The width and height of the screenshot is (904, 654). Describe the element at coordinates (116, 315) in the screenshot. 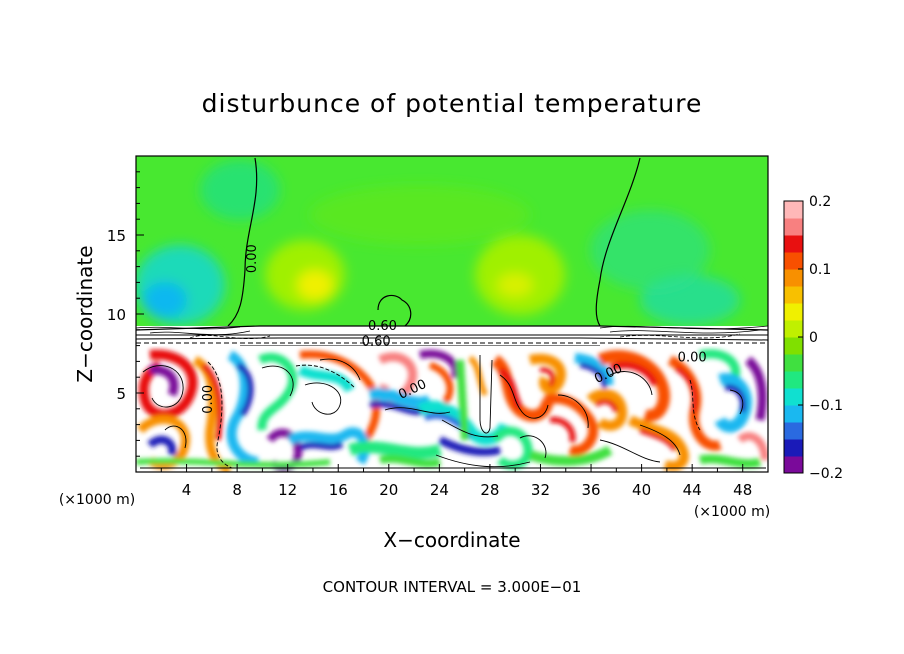

I see `y-tick-label: 10` at that location.